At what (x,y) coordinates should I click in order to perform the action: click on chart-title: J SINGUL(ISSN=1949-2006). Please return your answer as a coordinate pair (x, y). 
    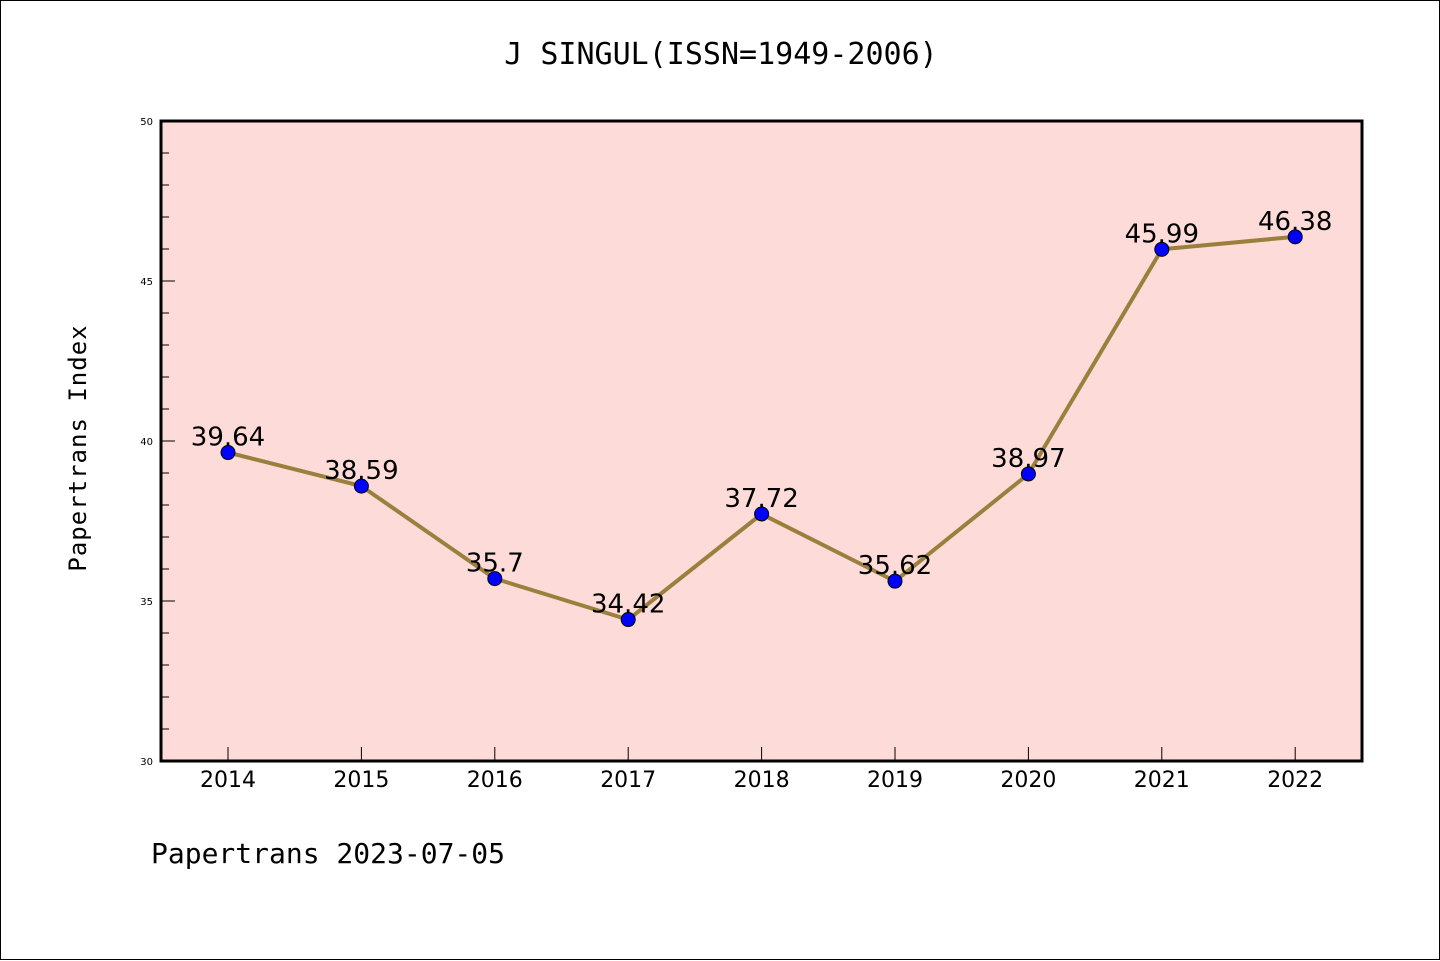
    Looking at the image, I should click on (721, 54).